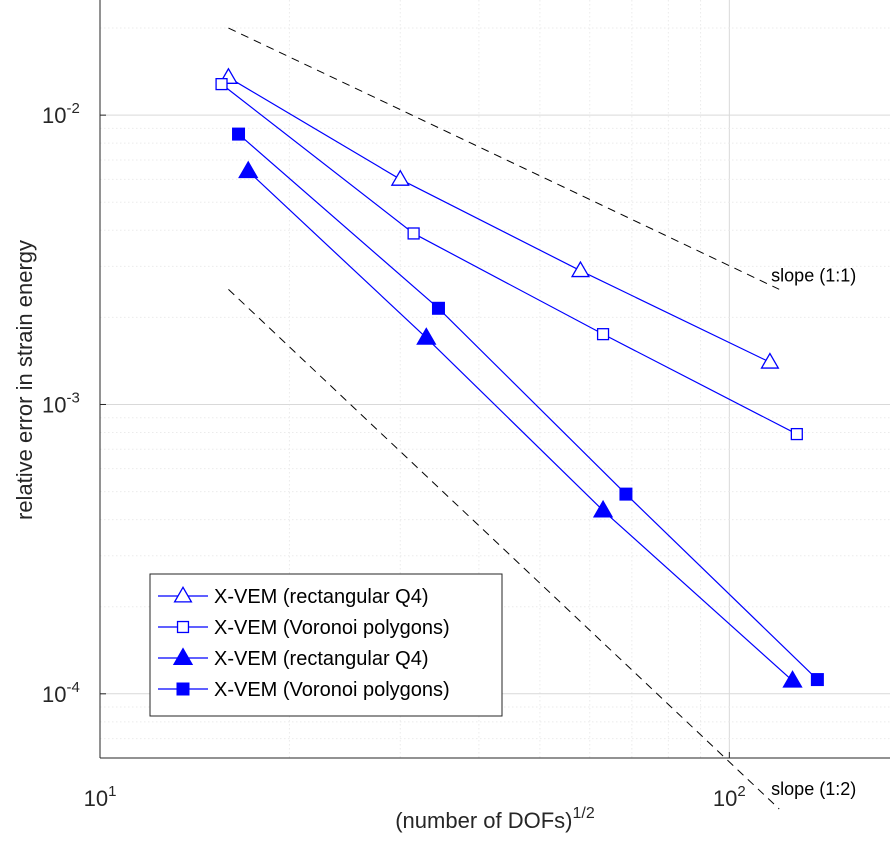 This screenshot has width=890, height=843. Describe the element at coordinates (495, 819) in the screenshot. I see `x-axis-label: (number of DOFs)1/2` at that location.